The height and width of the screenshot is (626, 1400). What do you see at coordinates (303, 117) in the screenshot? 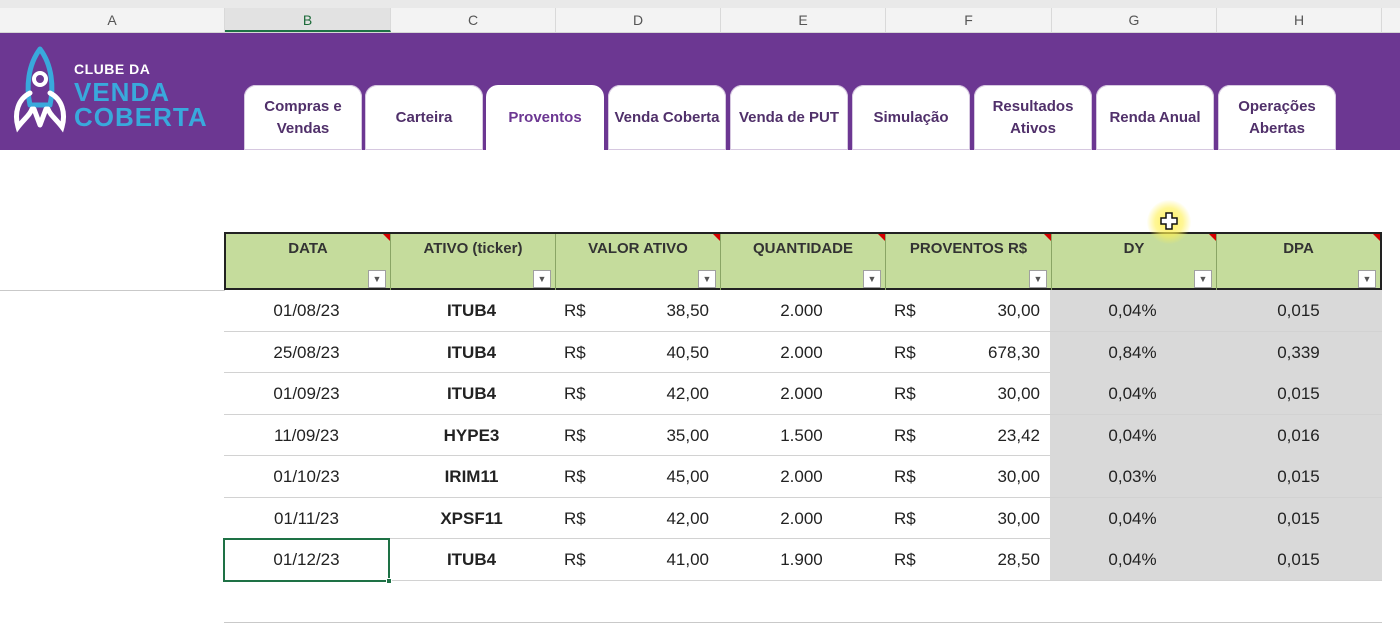
I see `tab-compras-e-vendas: Compras e Vendas` at bounding box center [303, 117].